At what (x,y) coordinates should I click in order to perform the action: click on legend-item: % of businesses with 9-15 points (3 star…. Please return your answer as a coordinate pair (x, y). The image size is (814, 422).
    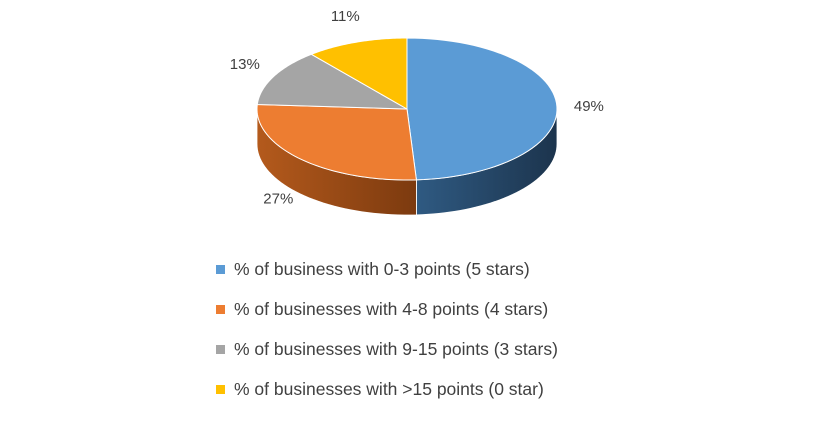
    Looking at the image, I should click on (387, 349).